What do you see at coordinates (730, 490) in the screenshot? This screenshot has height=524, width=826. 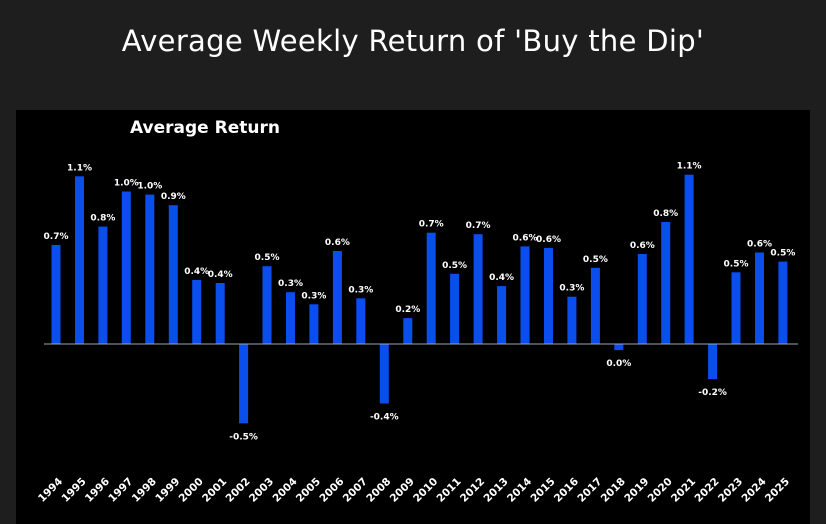 I see `year-label-2023: 2023` at bounding box center [730, 490].